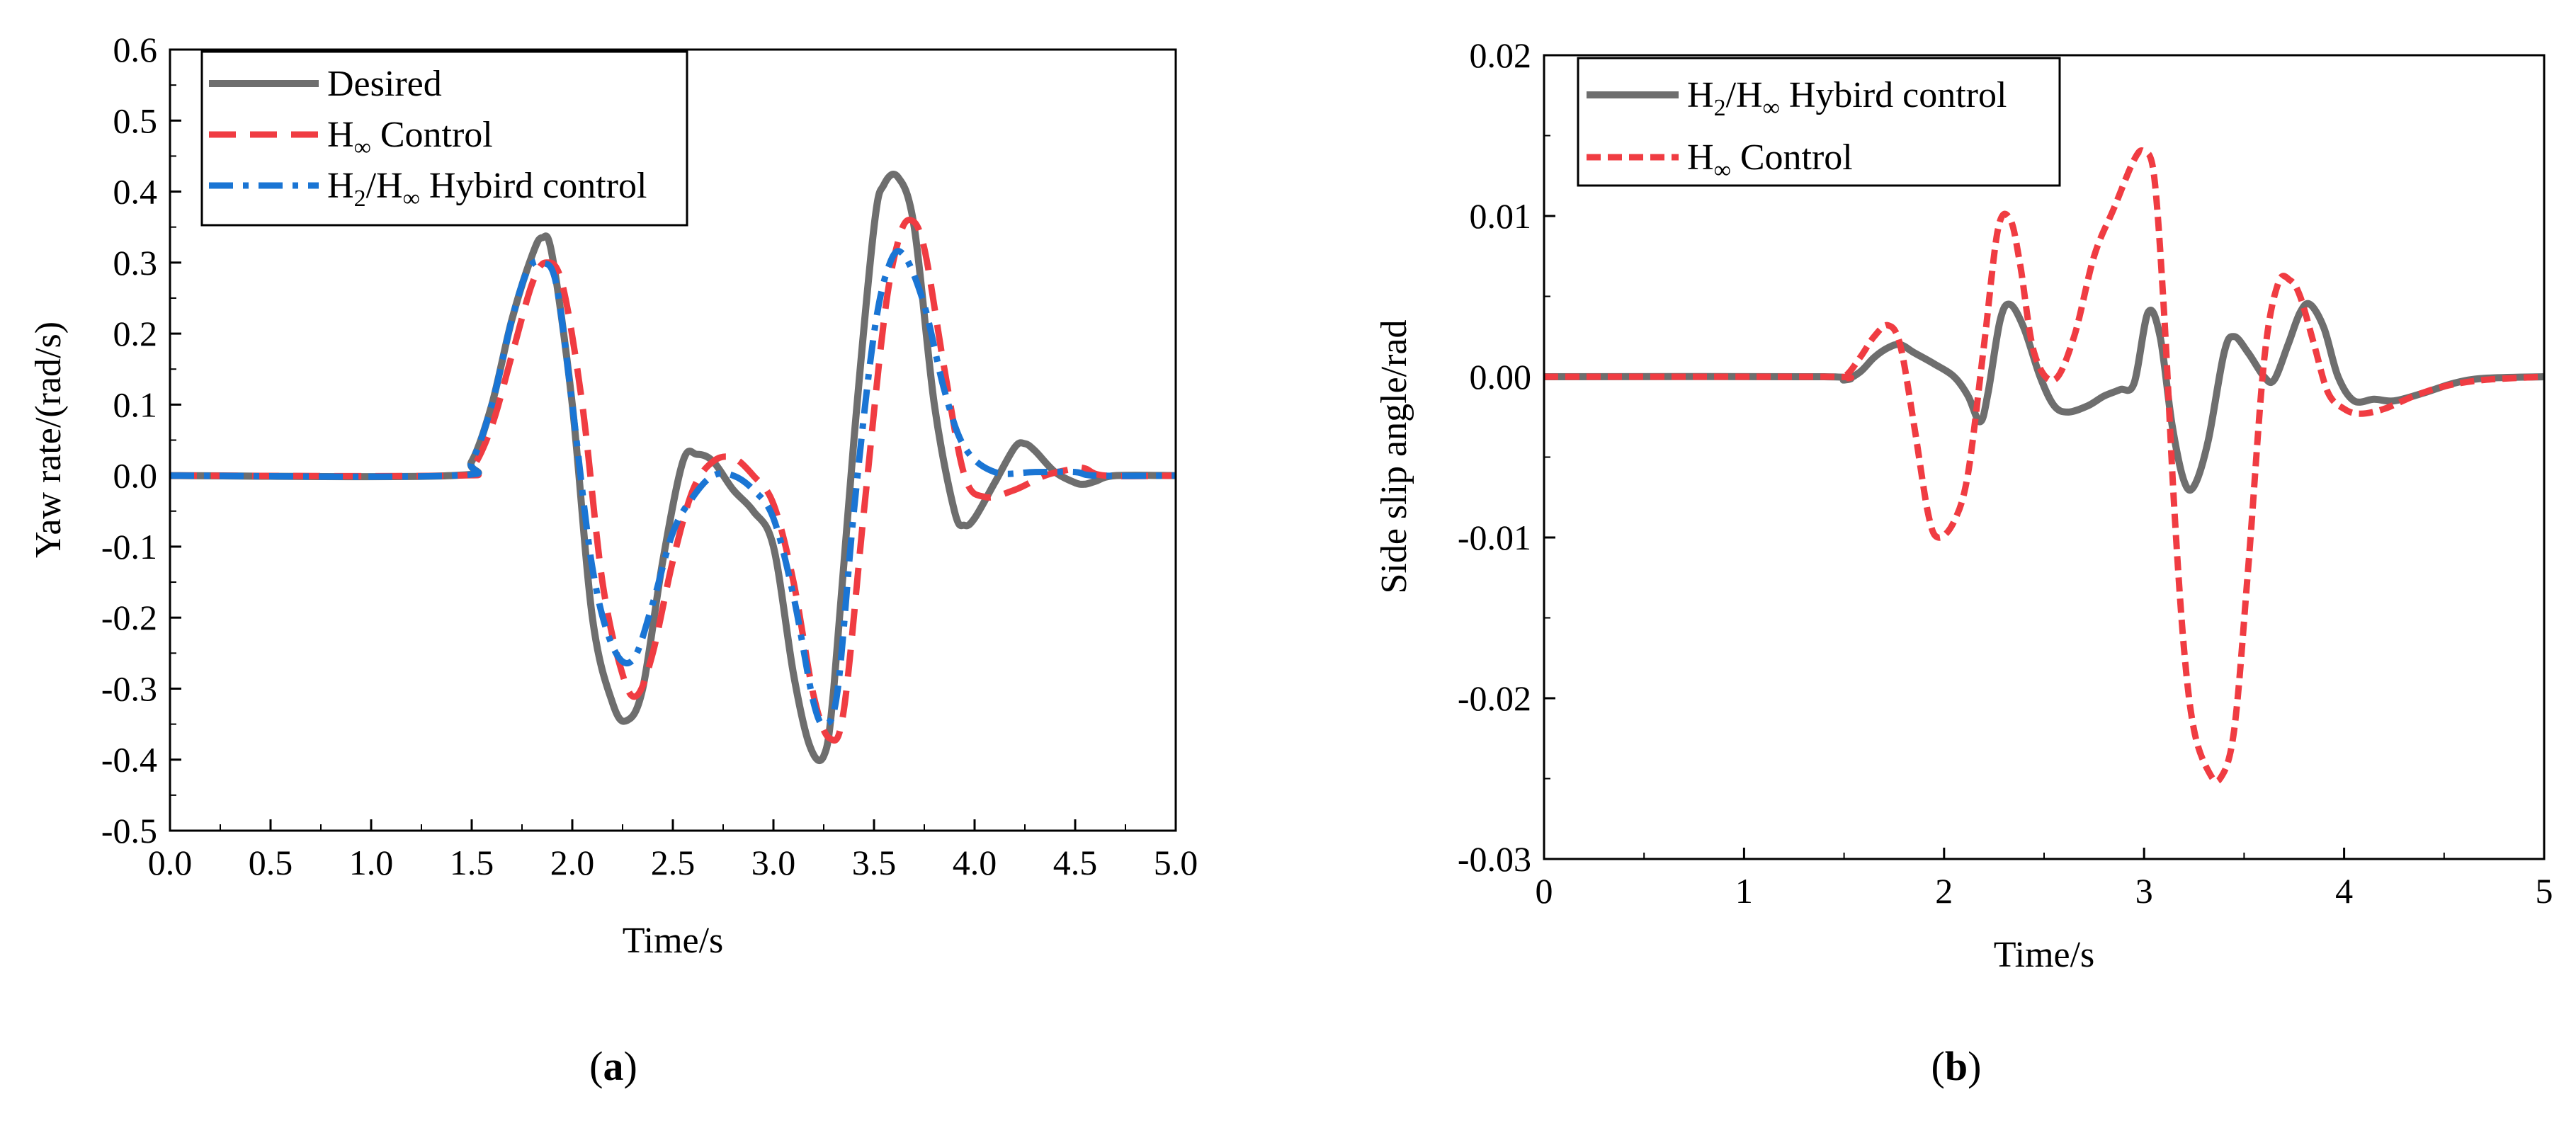 The width and height of the screenshot is (2576, 1121). I want to click on panel-a-caption-letter: a, so click(613, 1066).